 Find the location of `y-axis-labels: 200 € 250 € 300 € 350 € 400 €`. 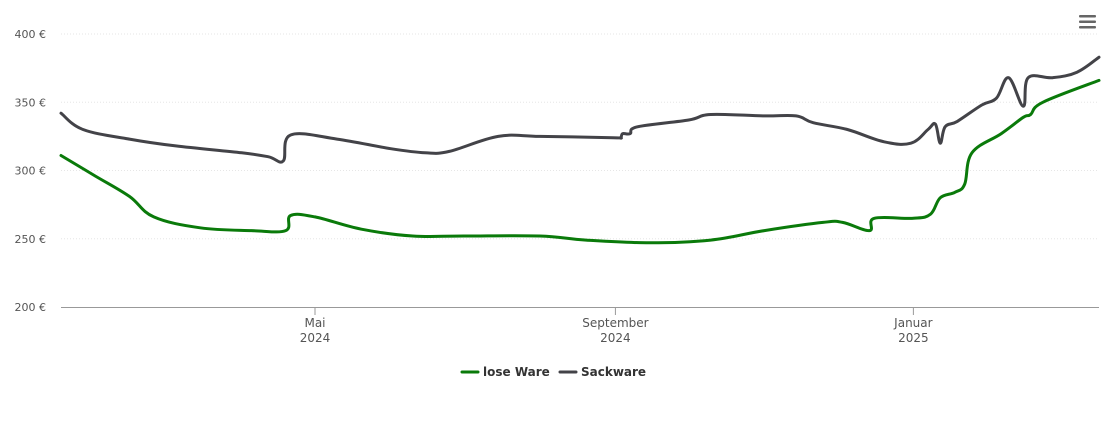

y-axis-labels: 200 € 250 € 300 € 350 € 400 € is located at coordinates (31, 171).